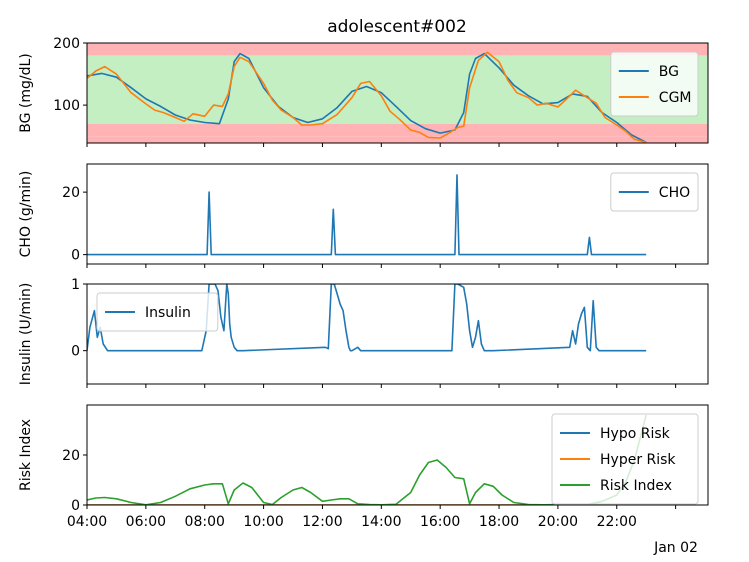 Image resolution: width=749 pixels, height=562 pixels. I want to click on y-tick-label-insulin: 1, so click(75, 285).